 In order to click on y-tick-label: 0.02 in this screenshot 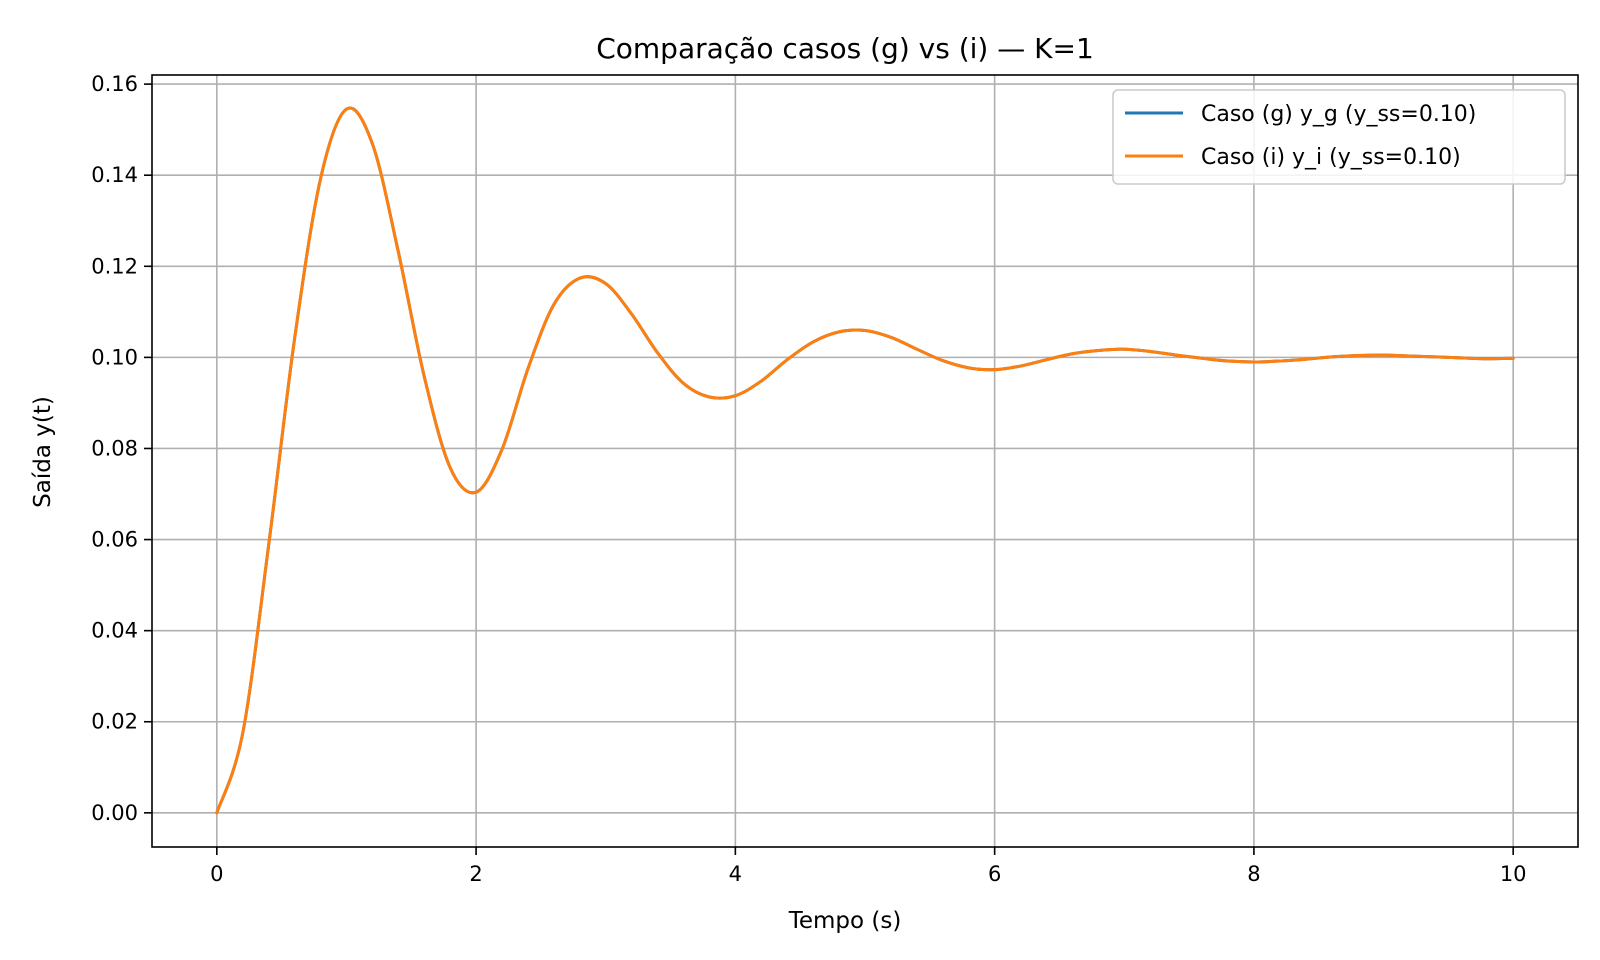, I will do `click(114, 722)`.